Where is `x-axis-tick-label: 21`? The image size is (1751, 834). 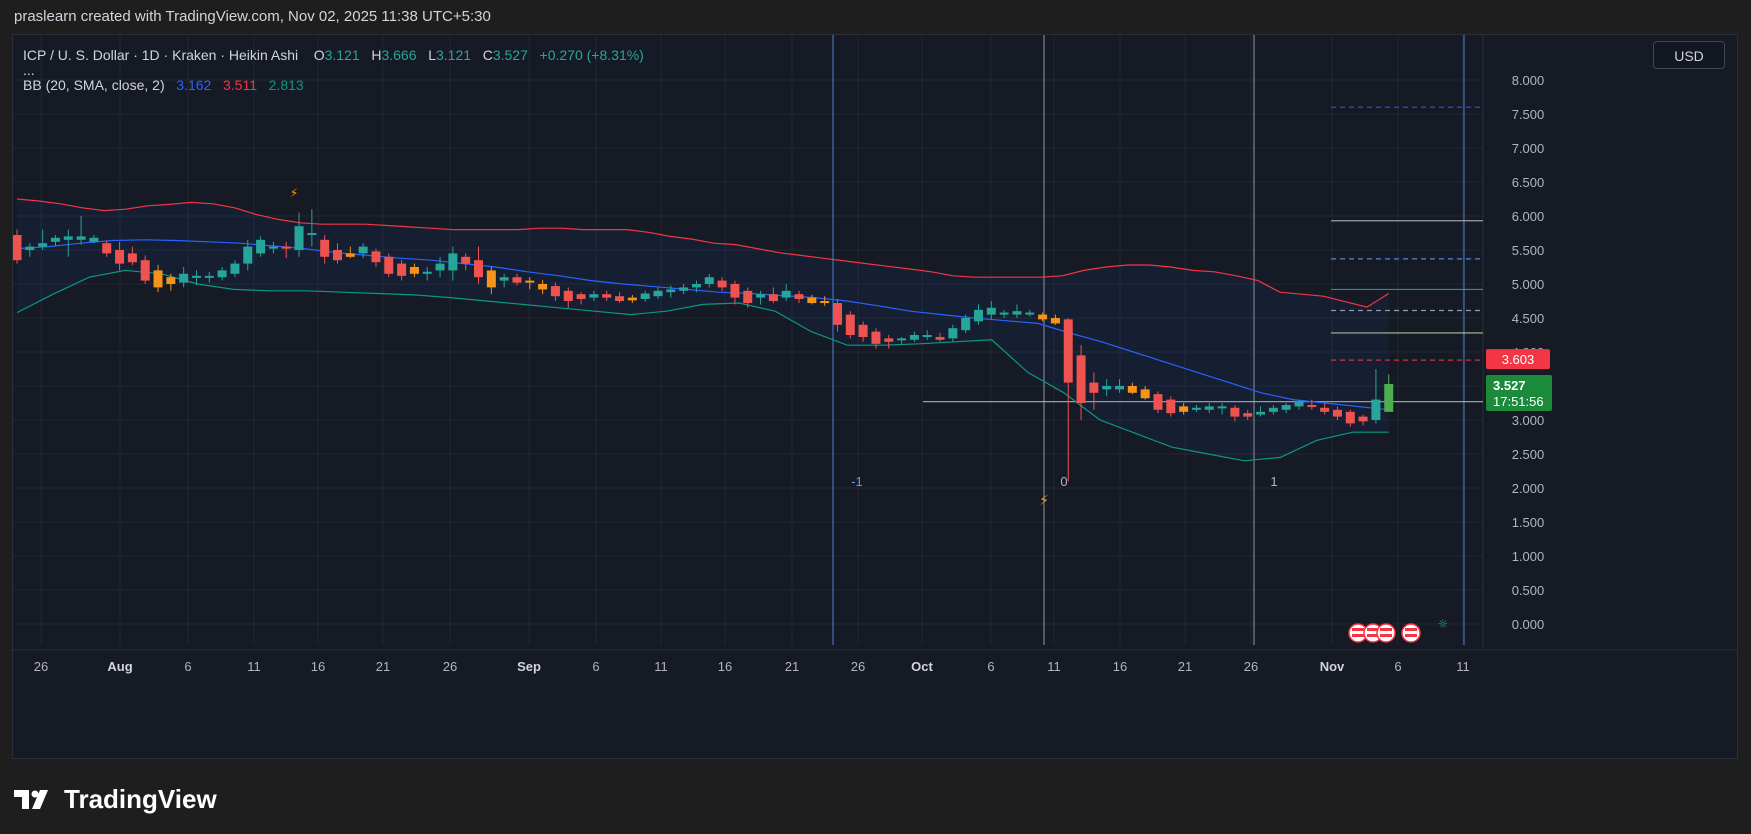
x-axis-tick-label: 21 is located at coordinates (1185, 666).